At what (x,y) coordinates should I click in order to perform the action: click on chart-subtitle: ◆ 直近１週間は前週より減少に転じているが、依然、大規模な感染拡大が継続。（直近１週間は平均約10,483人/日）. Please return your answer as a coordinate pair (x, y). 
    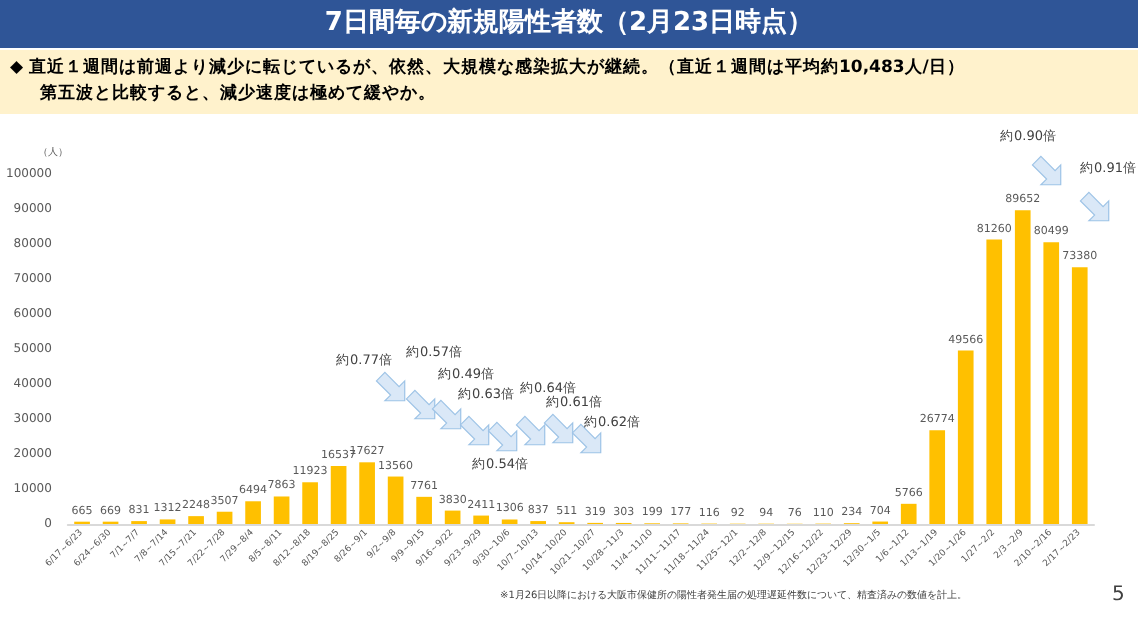
    Looking at the image, I should click on (487, 69).